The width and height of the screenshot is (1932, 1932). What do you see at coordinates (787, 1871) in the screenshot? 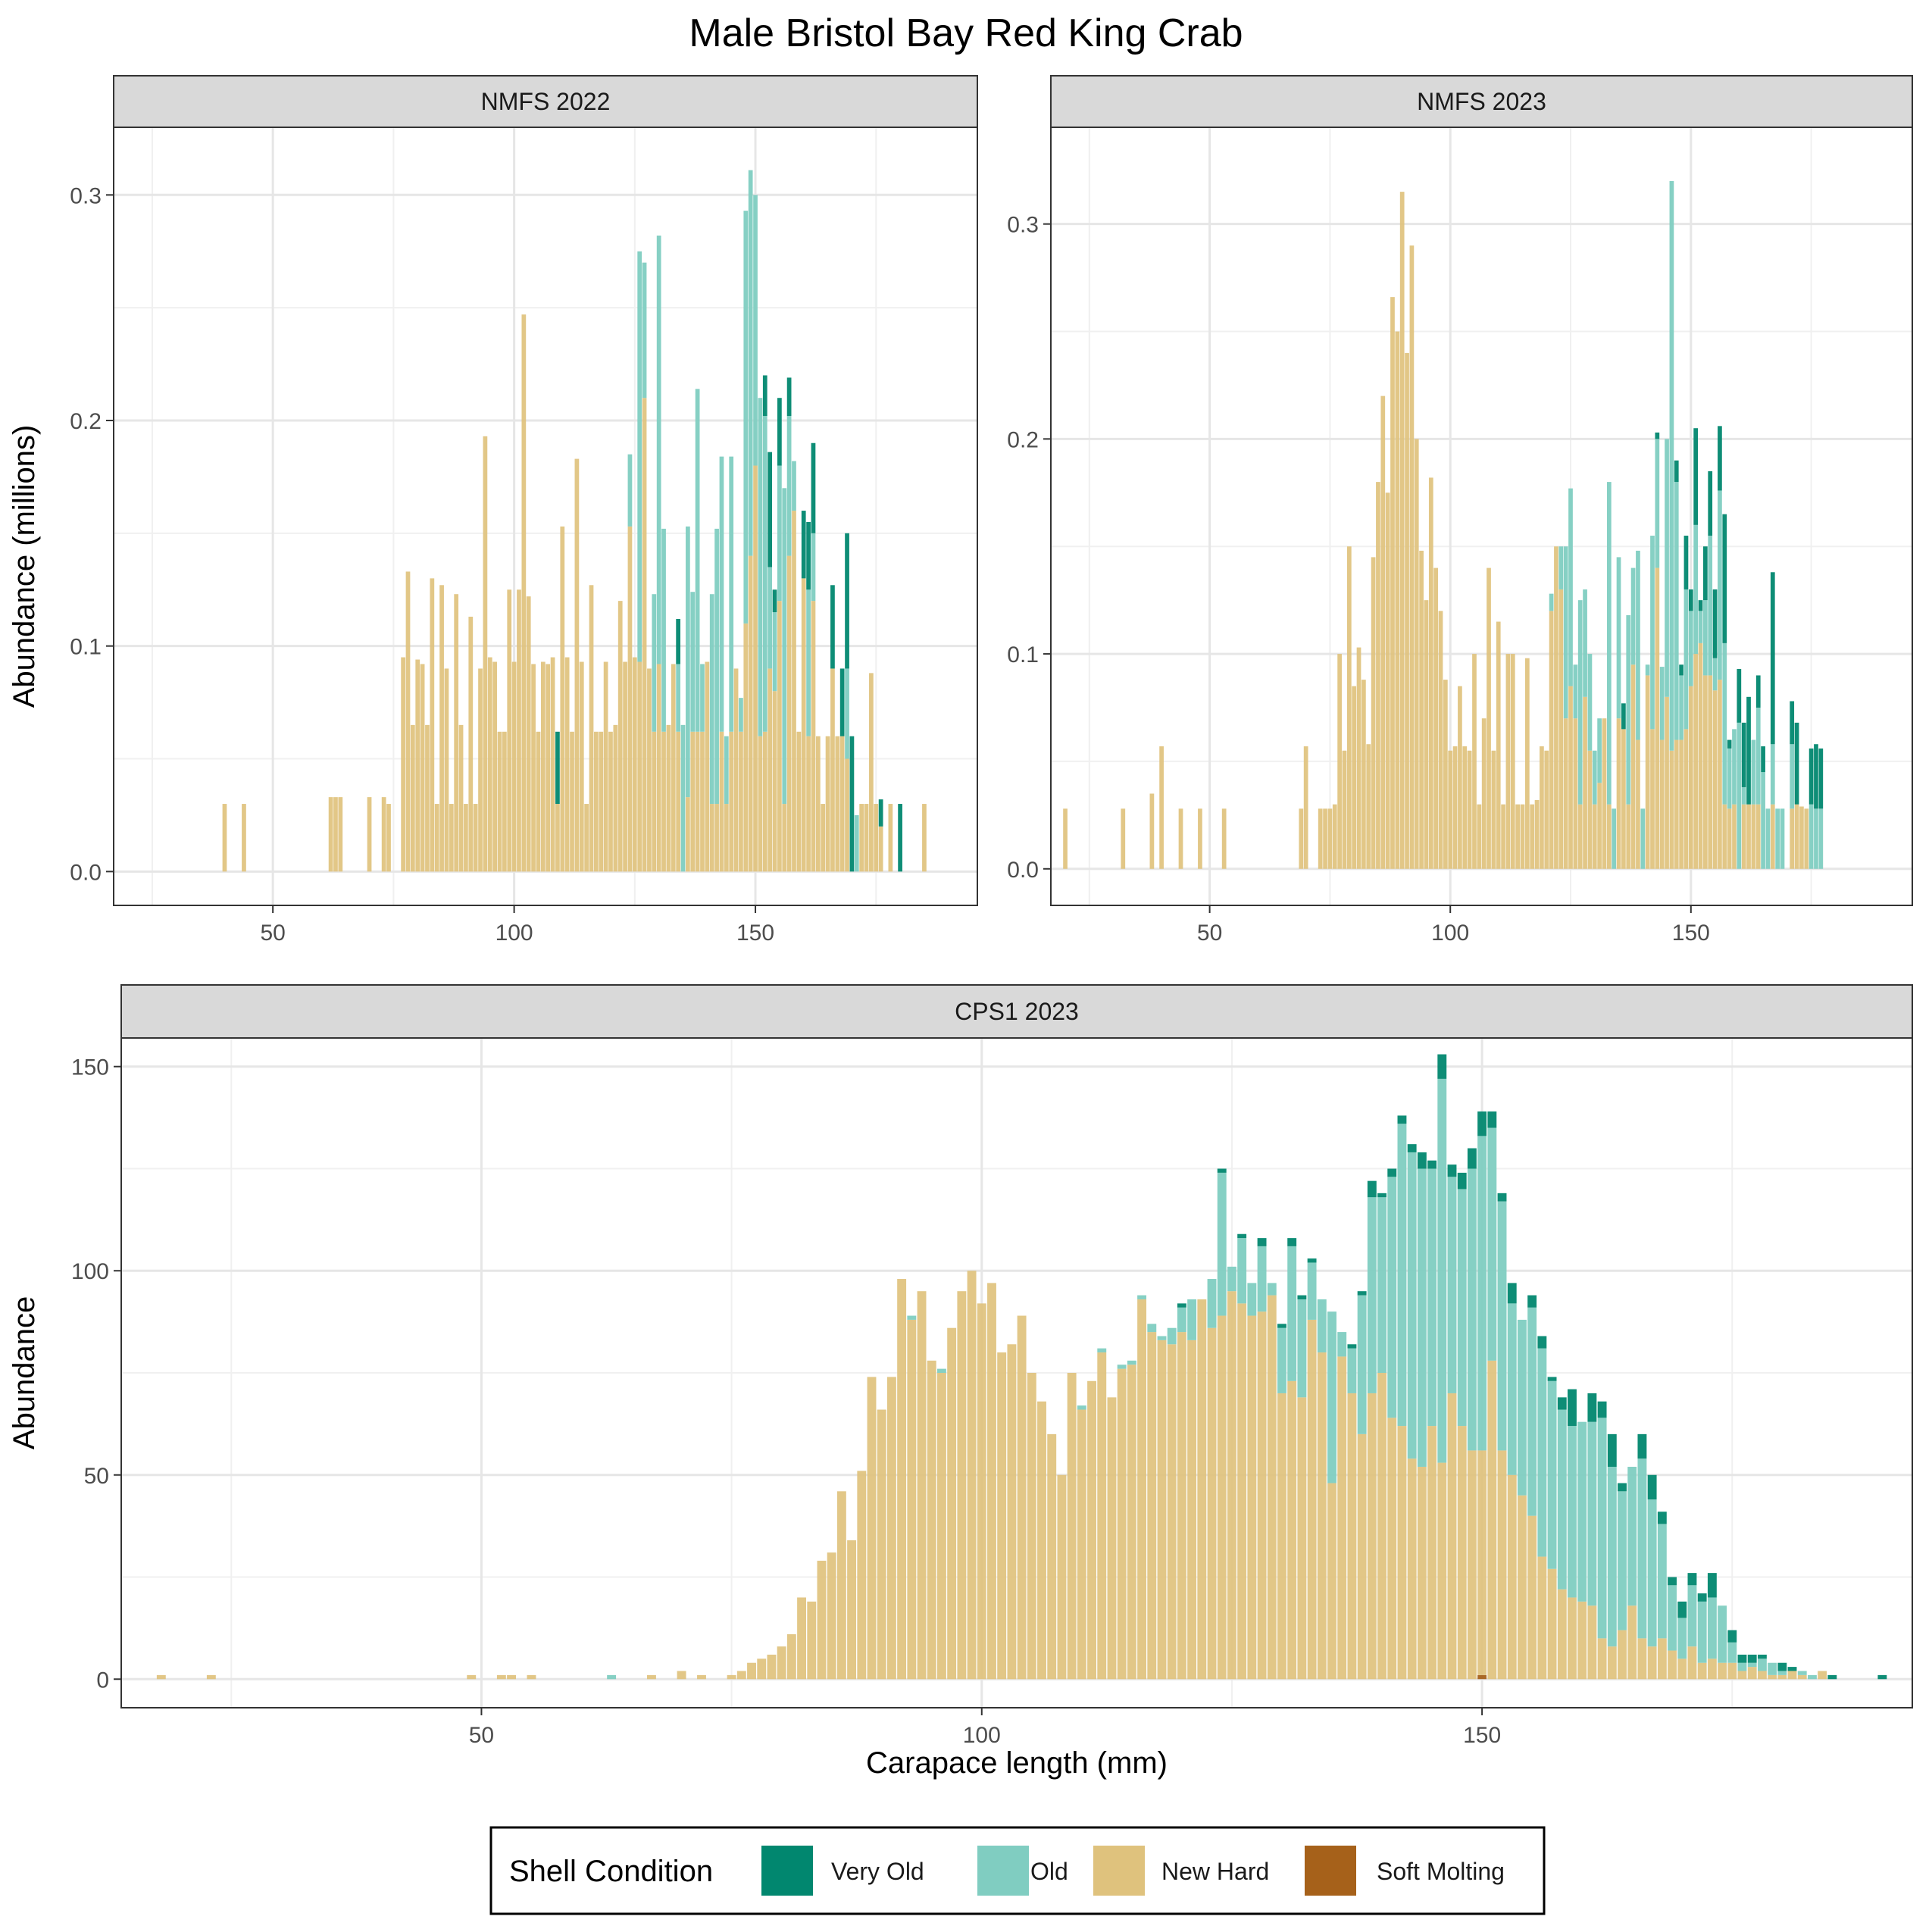
I see `legend-key-very-old` at bounding box center [787, 1871].